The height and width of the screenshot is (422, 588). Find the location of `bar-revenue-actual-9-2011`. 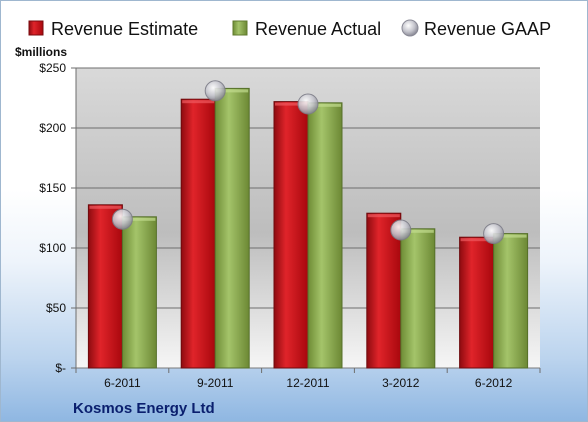

bar-revenue-actual-9-2011 is located at coordinates (232, 228).